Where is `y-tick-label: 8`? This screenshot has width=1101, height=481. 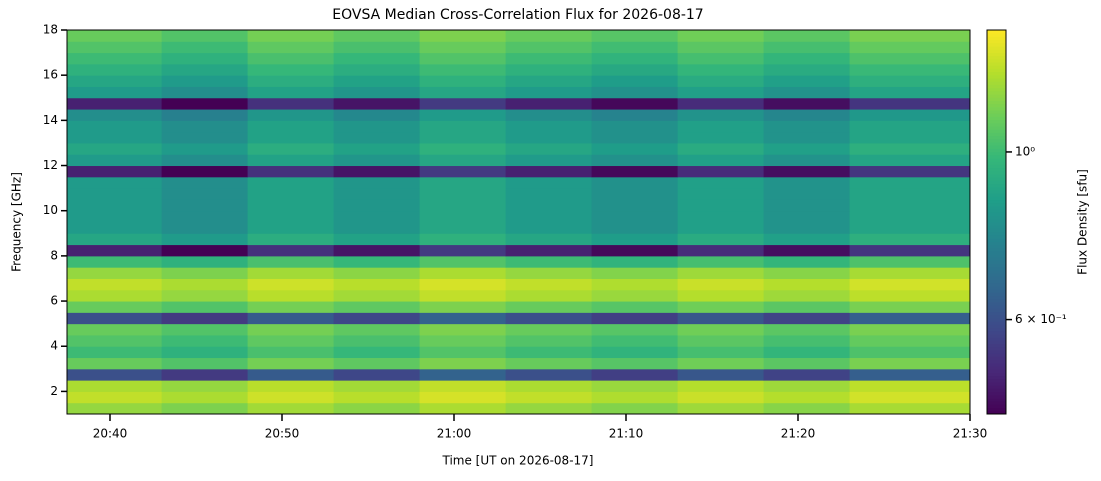 y-tick-label: 8 is located at coordinates (54, 255).